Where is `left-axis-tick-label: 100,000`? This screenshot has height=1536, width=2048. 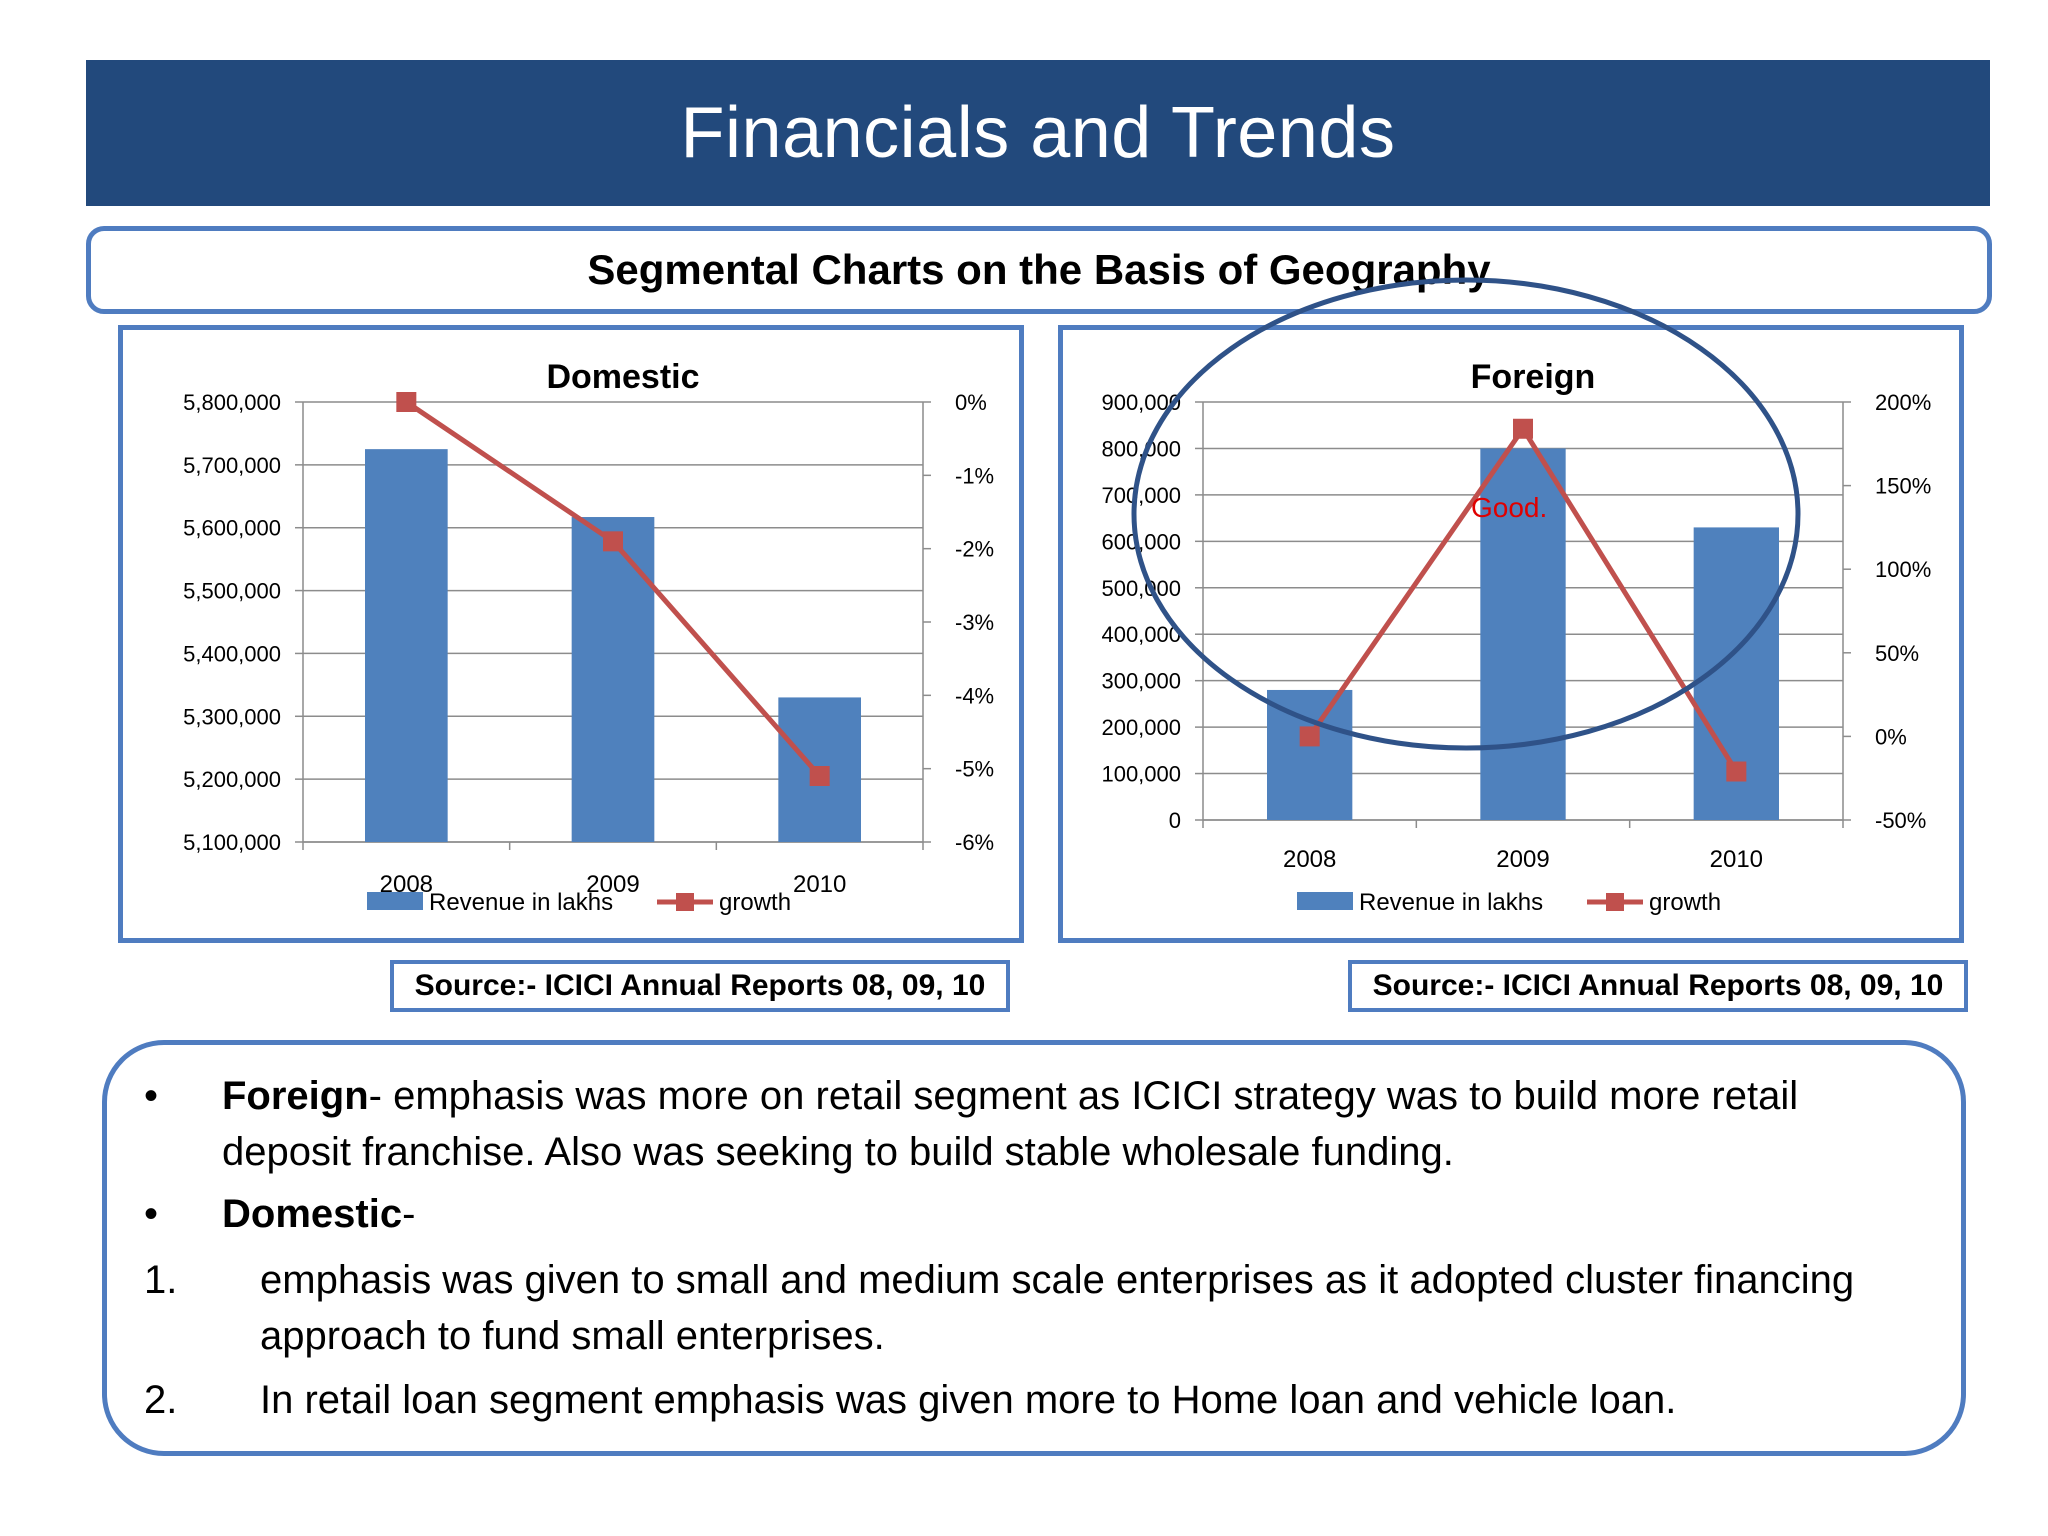 left-axis-tick-label: 100,000 is located at coordinates (1141, 774).